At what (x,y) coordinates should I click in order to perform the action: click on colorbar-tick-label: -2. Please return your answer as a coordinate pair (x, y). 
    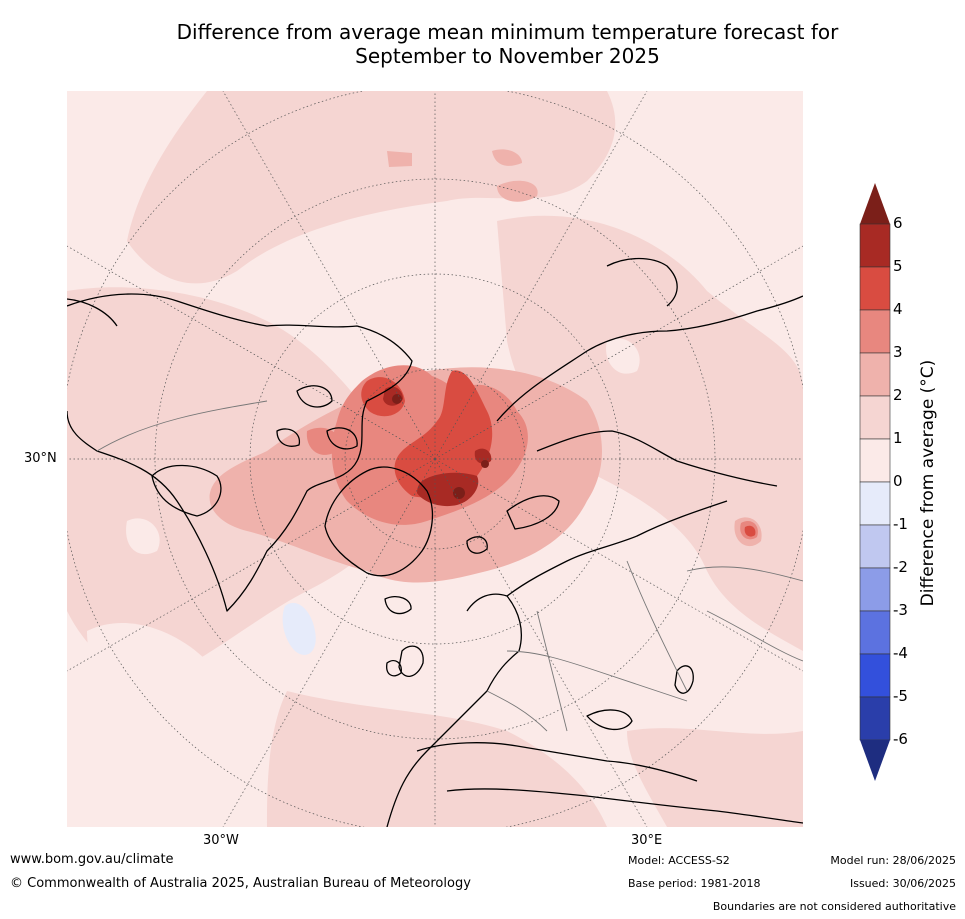
    Looking at the image, I should click on (900, 567).